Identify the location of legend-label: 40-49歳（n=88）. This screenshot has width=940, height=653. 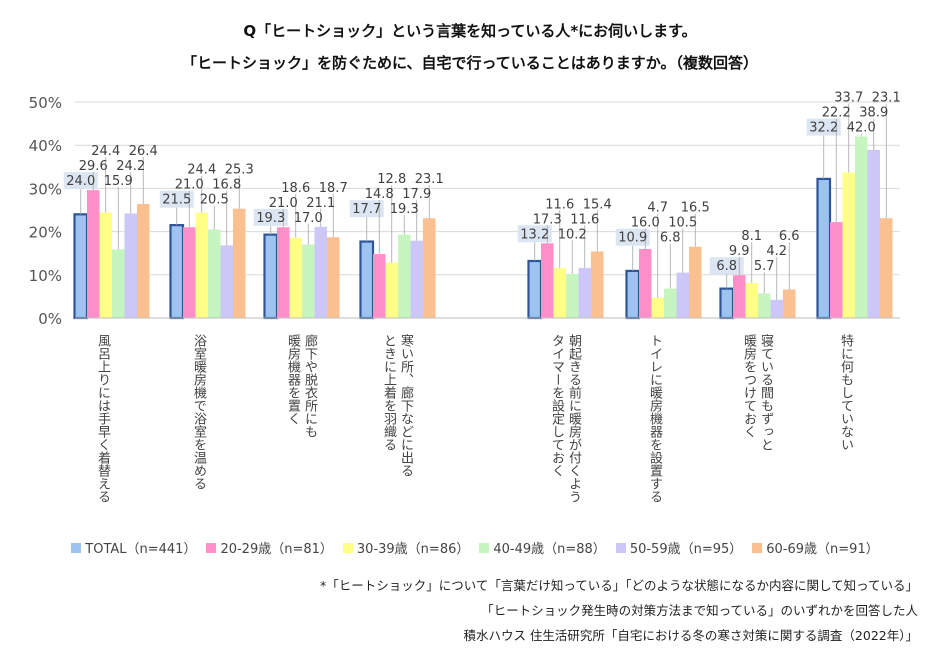
(549, 549).